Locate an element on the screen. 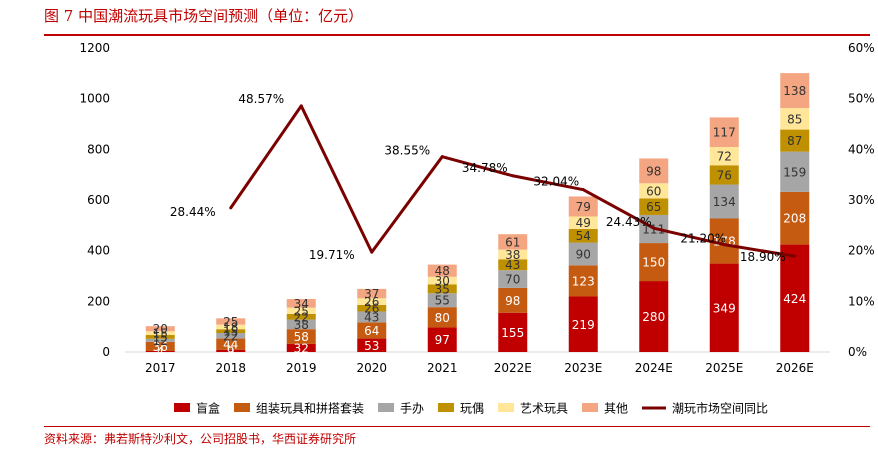 This screenshot has width=878, height=449. bar-value-label: 65 is located at coordinates (653, 207).